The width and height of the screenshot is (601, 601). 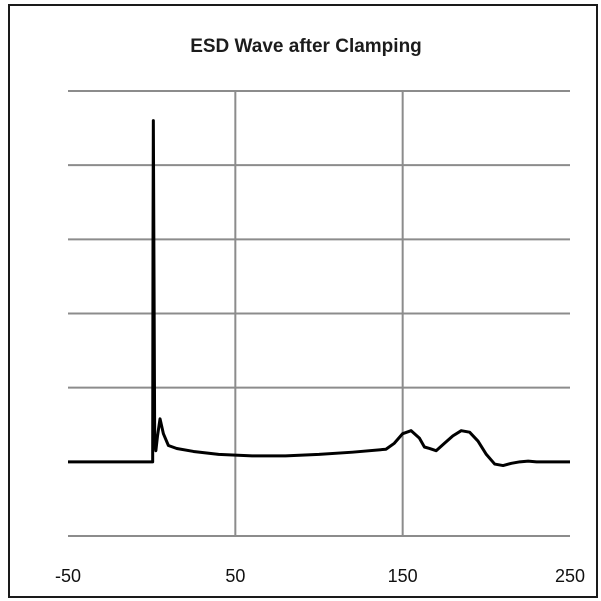 What do you see at coordinates (570, 576) in the screenshot?
I see `x-tick-label: 250` at bounding box center [570, 576].